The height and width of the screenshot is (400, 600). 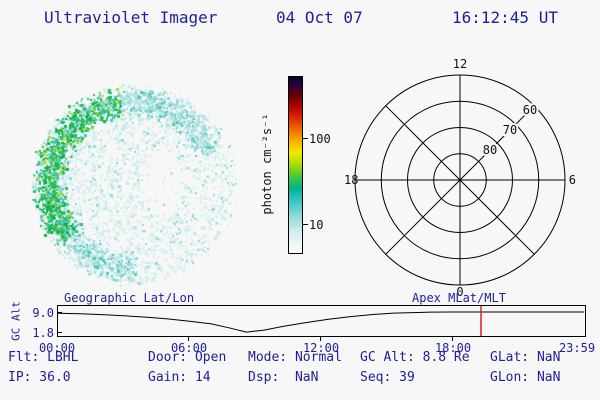 What do you see at coordinates (319, 17) in the screenshot?
I see `header-date: 04 Oct 07` at bounding box center [319, 17].